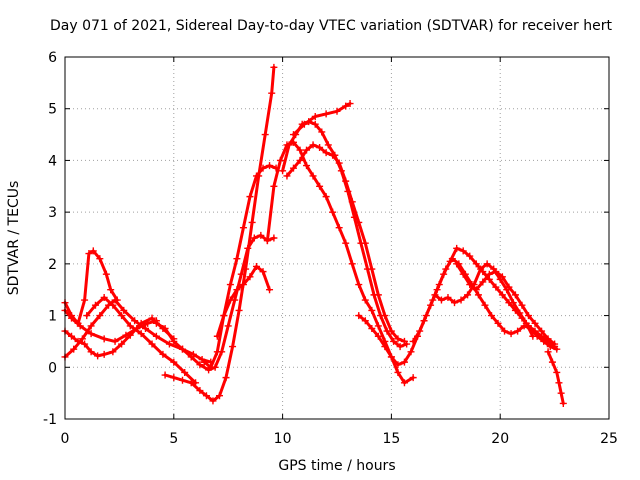  Describe the element at coordinates (173, 439) in the screenshot. I see `x-tick-label: 5` at that location.